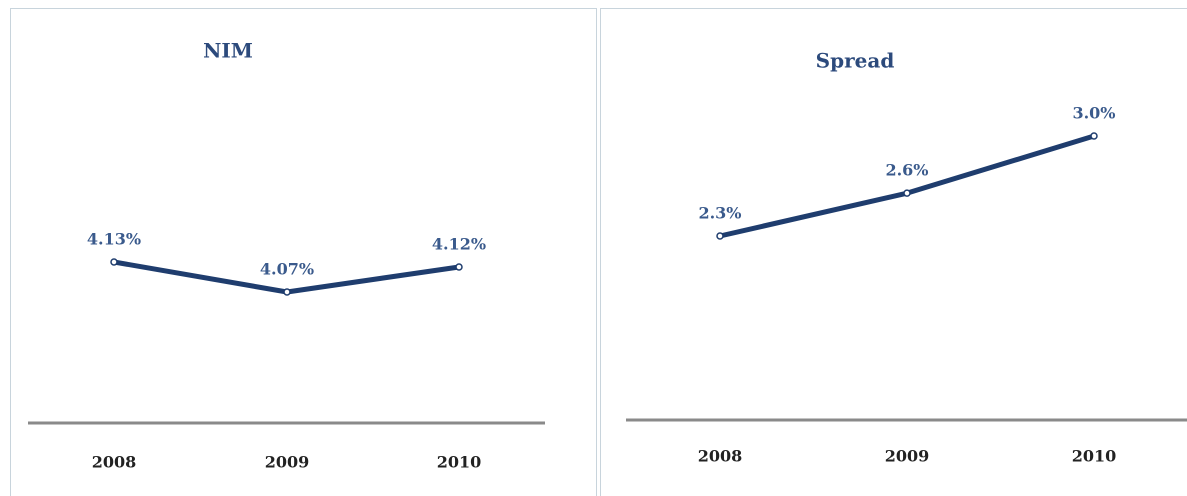  Describe the element at coordinates (1093, 113) in the screenshot. I see `data-label: 3.0%` at that location.